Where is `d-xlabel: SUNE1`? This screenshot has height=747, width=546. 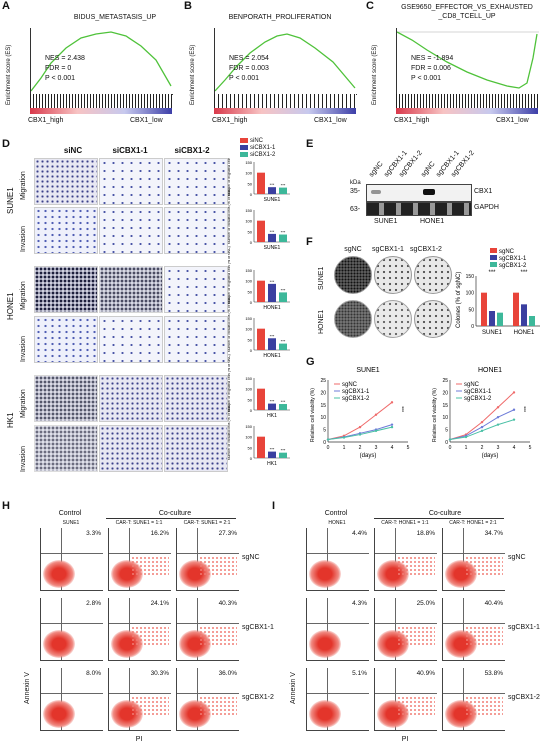
d-xlabel: SUNE1 is located at coordinates (272, 200).